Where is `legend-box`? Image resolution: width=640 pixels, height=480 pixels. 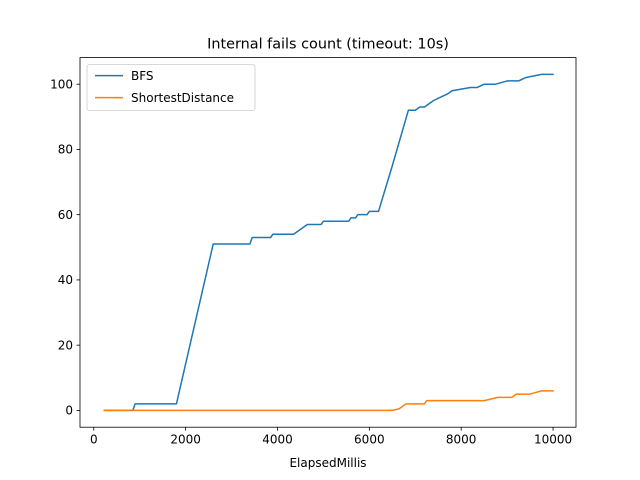 legend-box is located at coordinates (171, 87).